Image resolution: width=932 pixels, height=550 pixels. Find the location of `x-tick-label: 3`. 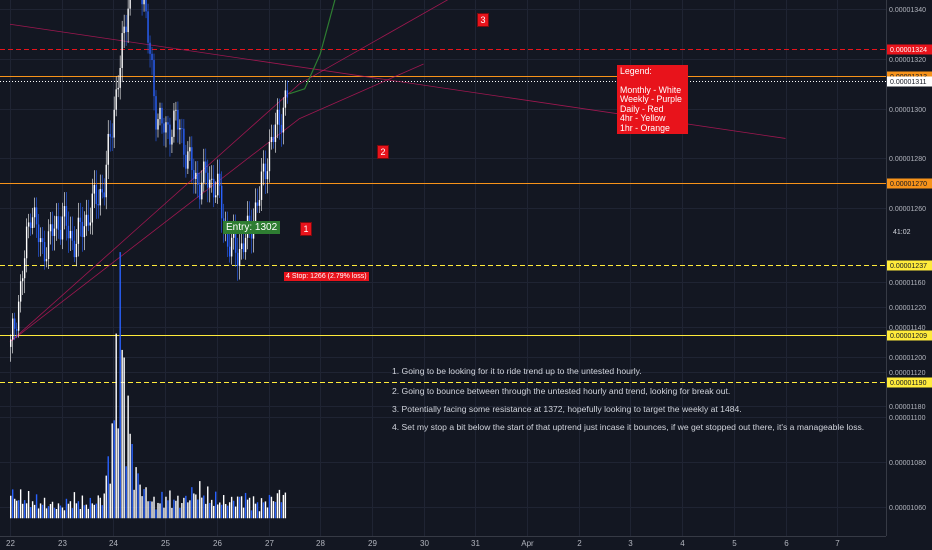

x-tick-label: 3 is located at coordinates (630, 543).